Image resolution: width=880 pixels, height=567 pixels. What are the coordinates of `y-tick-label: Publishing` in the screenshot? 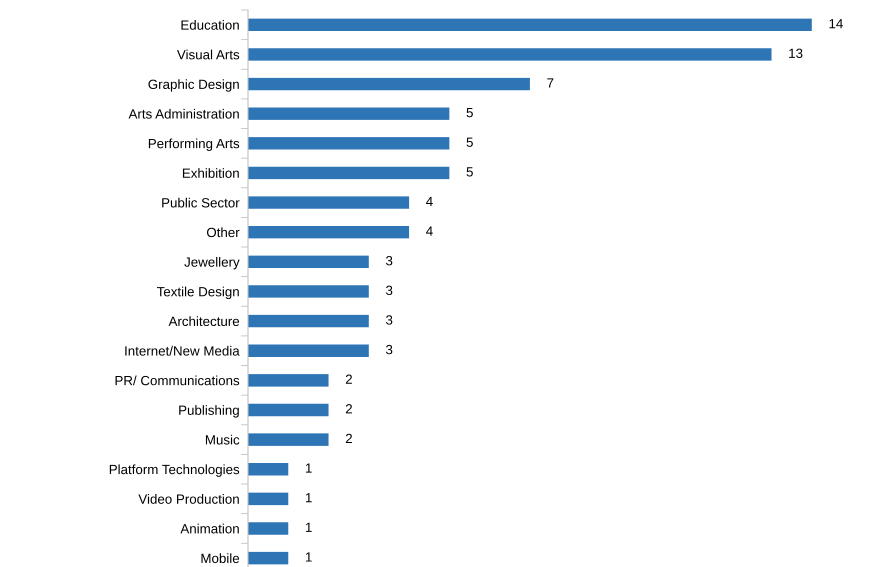 It's located at (209, 411).